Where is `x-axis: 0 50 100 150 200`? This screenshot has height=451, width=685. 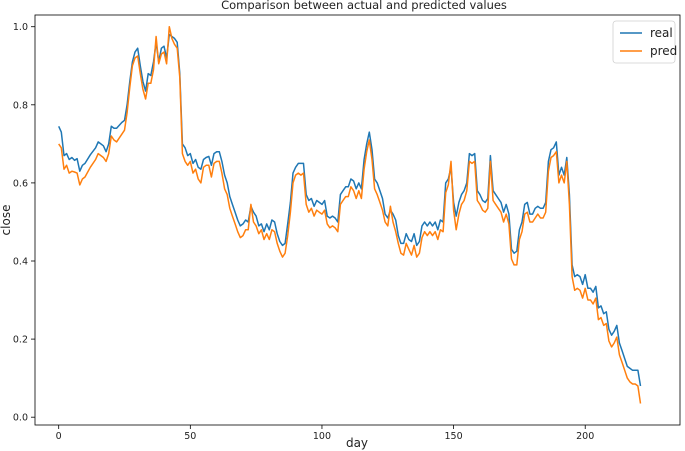
x-axis: 0 50 100 150 200 is located at coordinates (325, 433).